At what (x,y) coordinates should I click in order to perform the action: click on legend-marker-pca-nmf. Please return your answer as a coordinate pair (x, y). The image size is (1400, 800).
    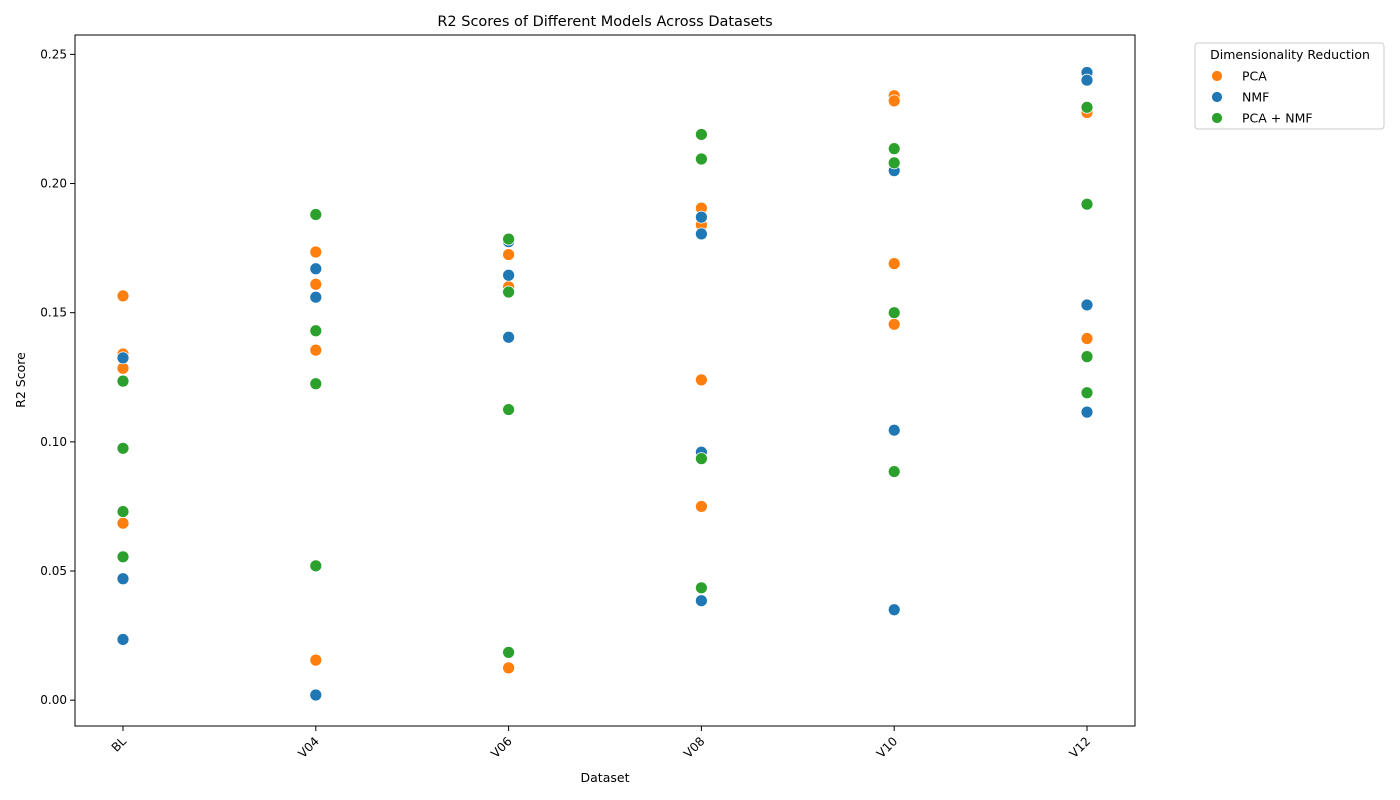
    Looking at the image, I should click on (1217, 118).